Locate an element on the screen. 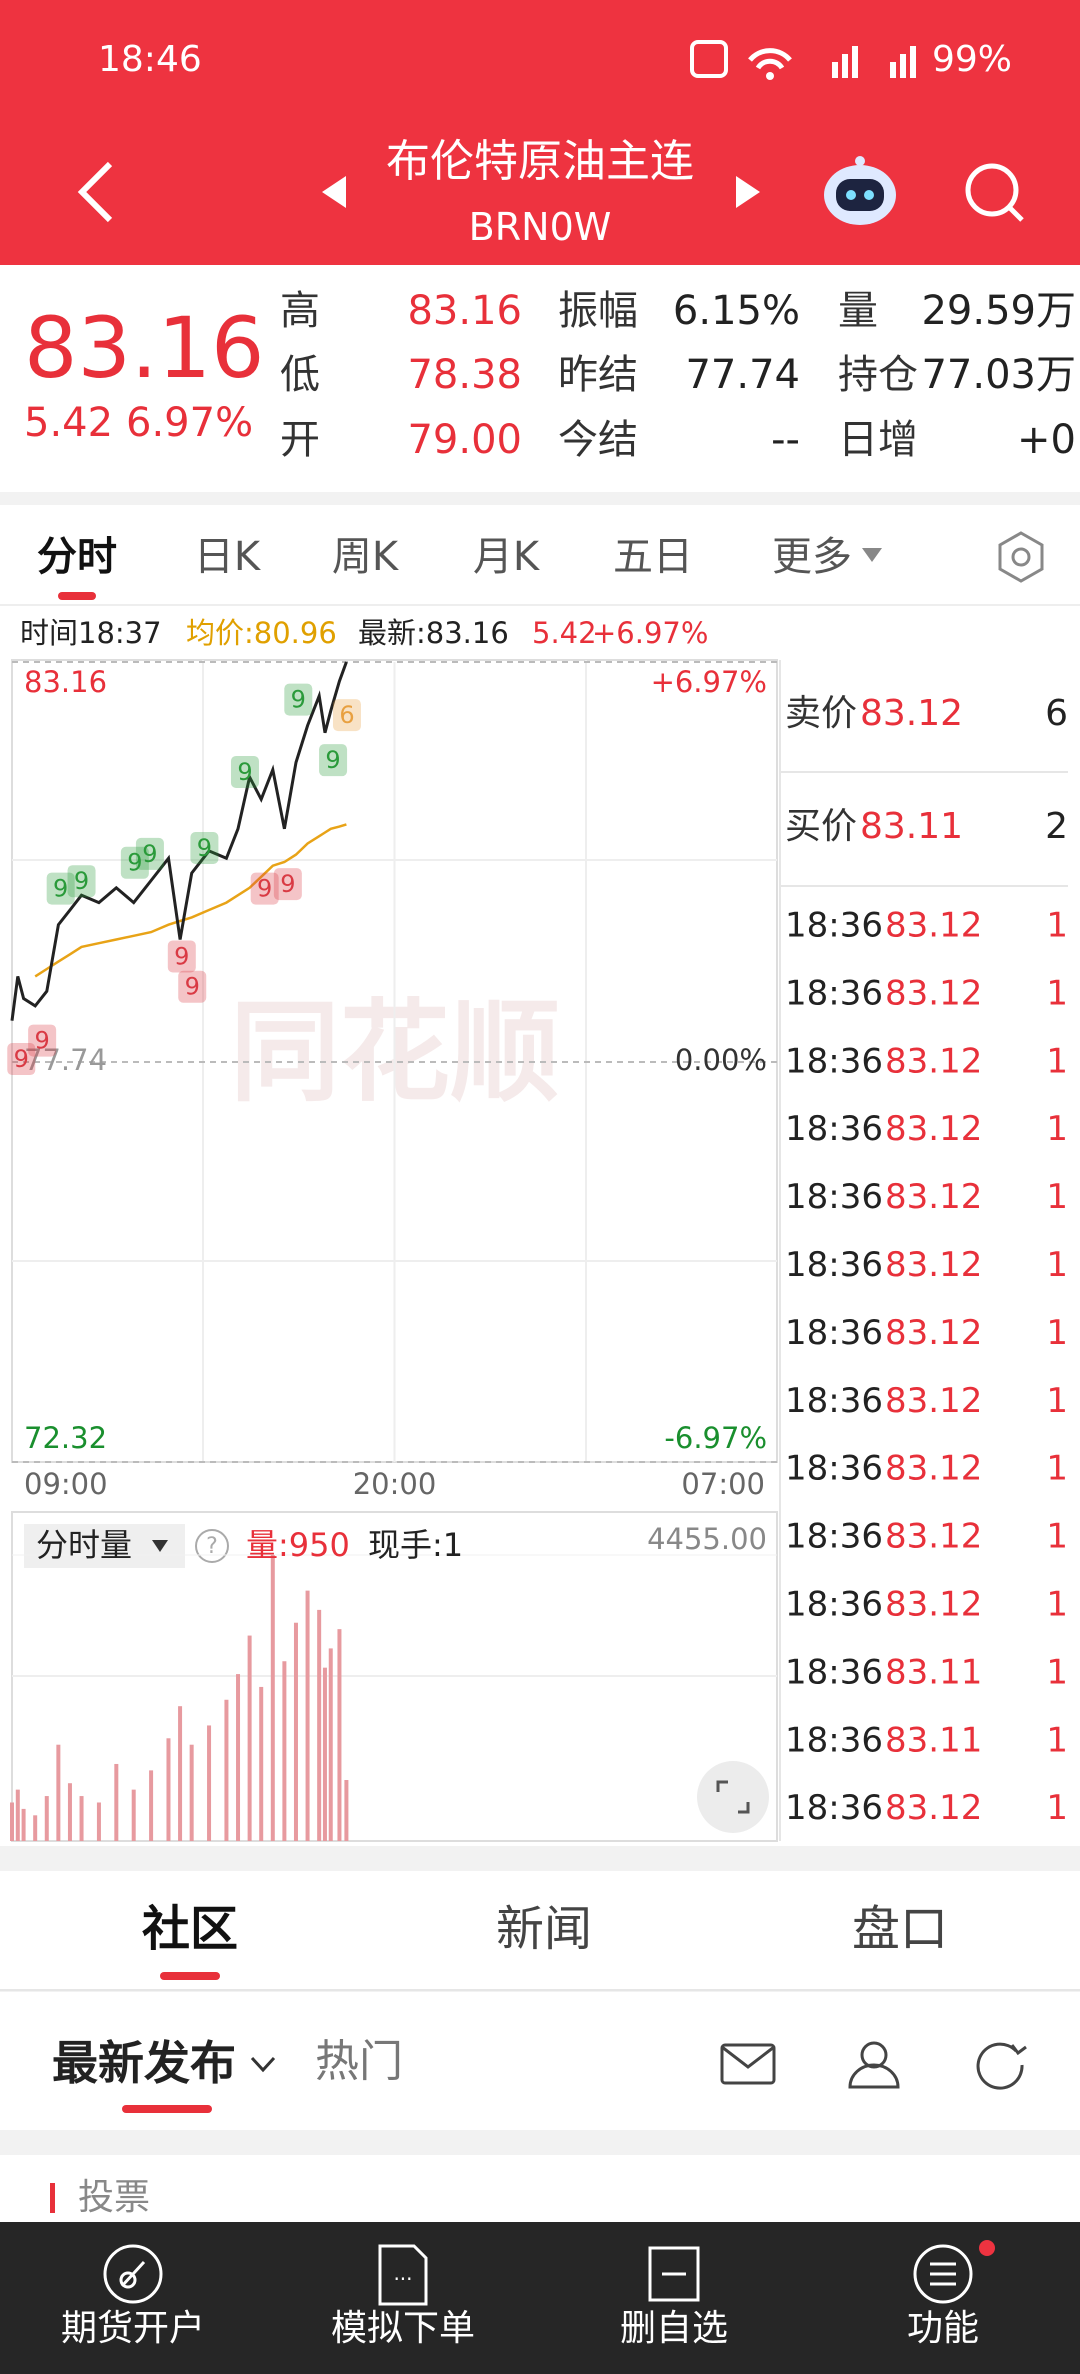 This screenshot has height=2374, width=1080. nav-item: 功能 is located at coordinates (942, 2328).